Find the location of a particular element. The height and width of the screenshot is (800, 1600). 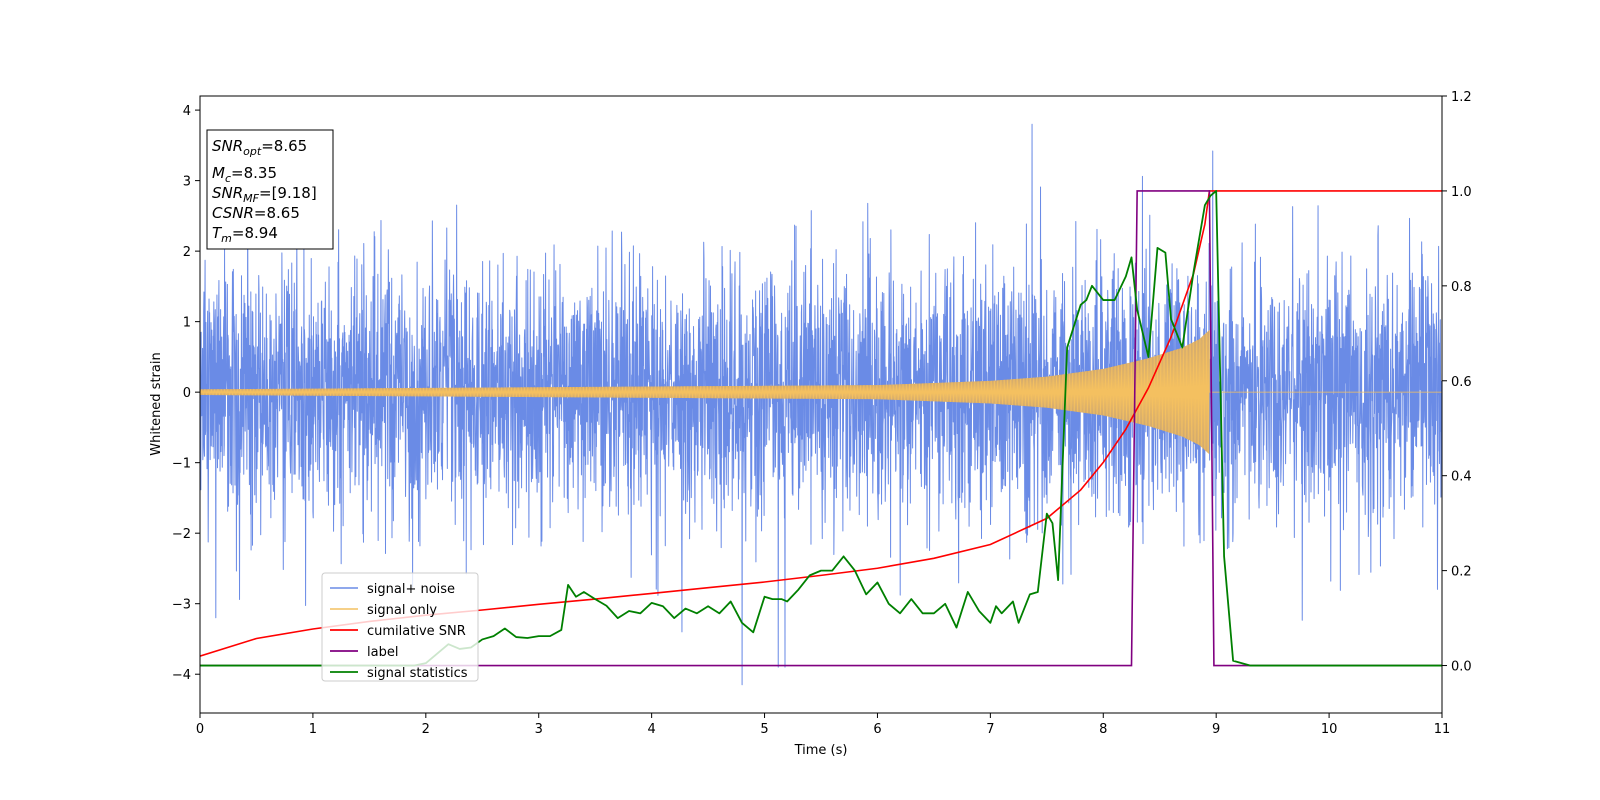

legend-frame is located at coordinates (400, 627).